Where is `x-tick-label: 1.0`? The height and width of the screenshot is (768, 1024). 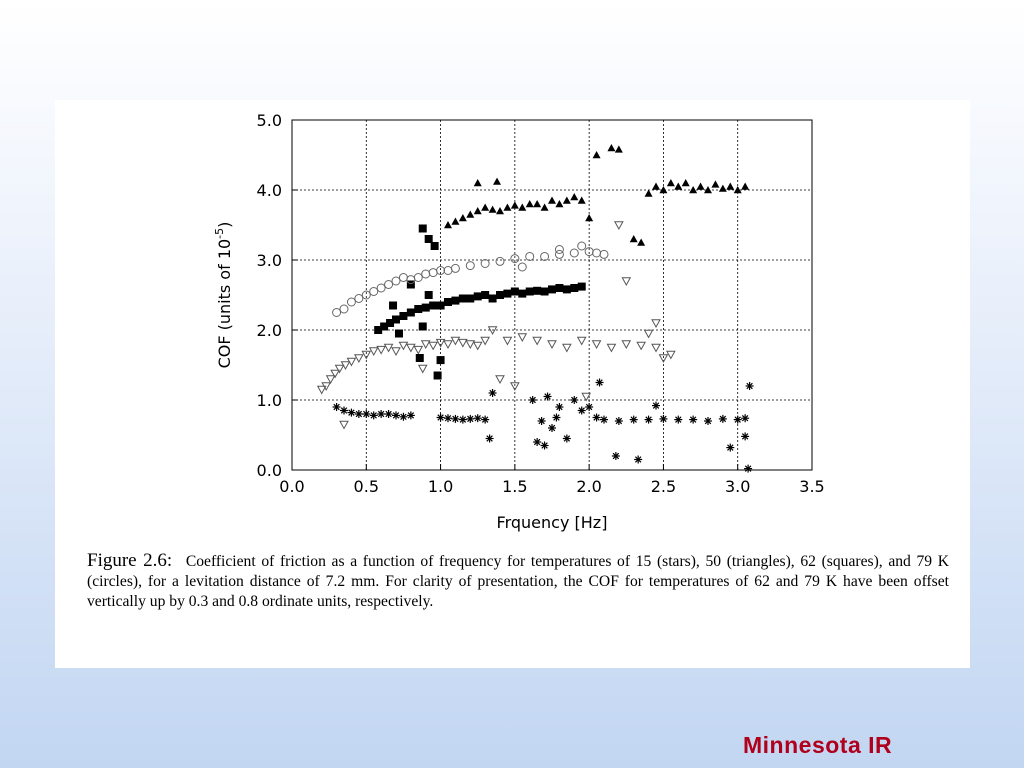
x-tick-label: 1.0 is located at coordinates (440, 486).